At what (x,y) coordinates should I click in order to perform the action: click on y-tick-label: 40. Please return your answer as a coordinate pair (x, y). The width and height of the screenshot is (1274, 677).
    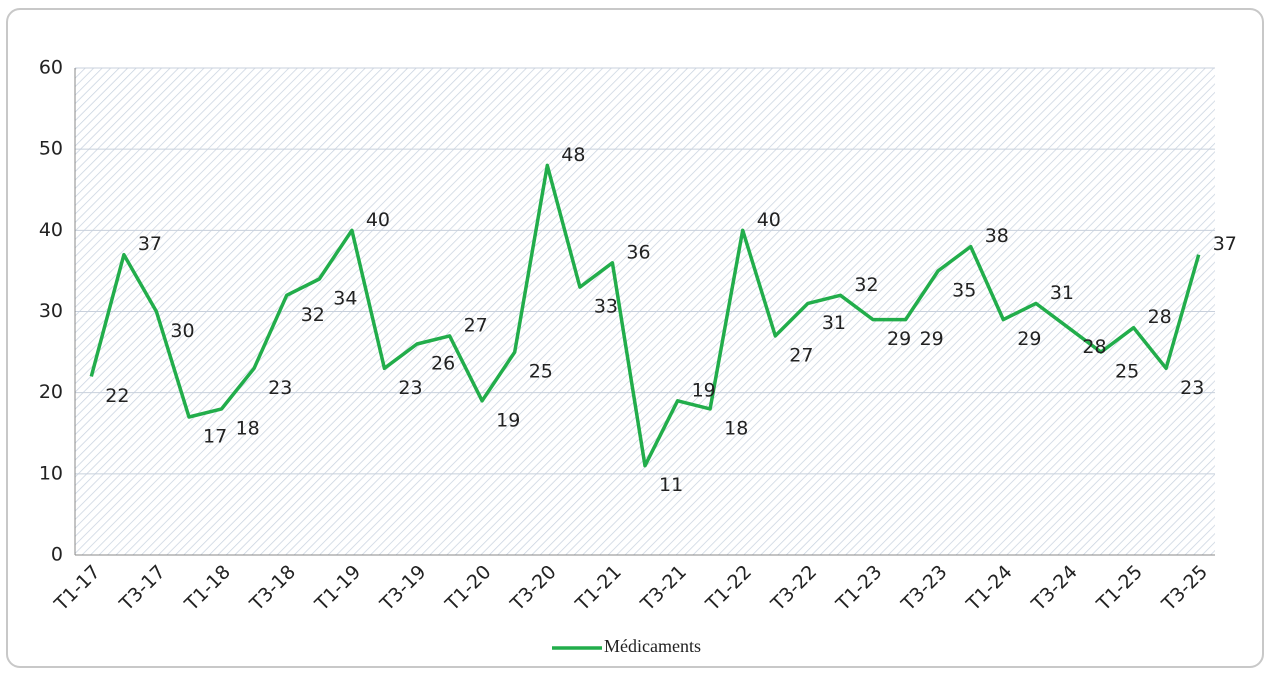
    Looking at the image, I should click on (51, 230).